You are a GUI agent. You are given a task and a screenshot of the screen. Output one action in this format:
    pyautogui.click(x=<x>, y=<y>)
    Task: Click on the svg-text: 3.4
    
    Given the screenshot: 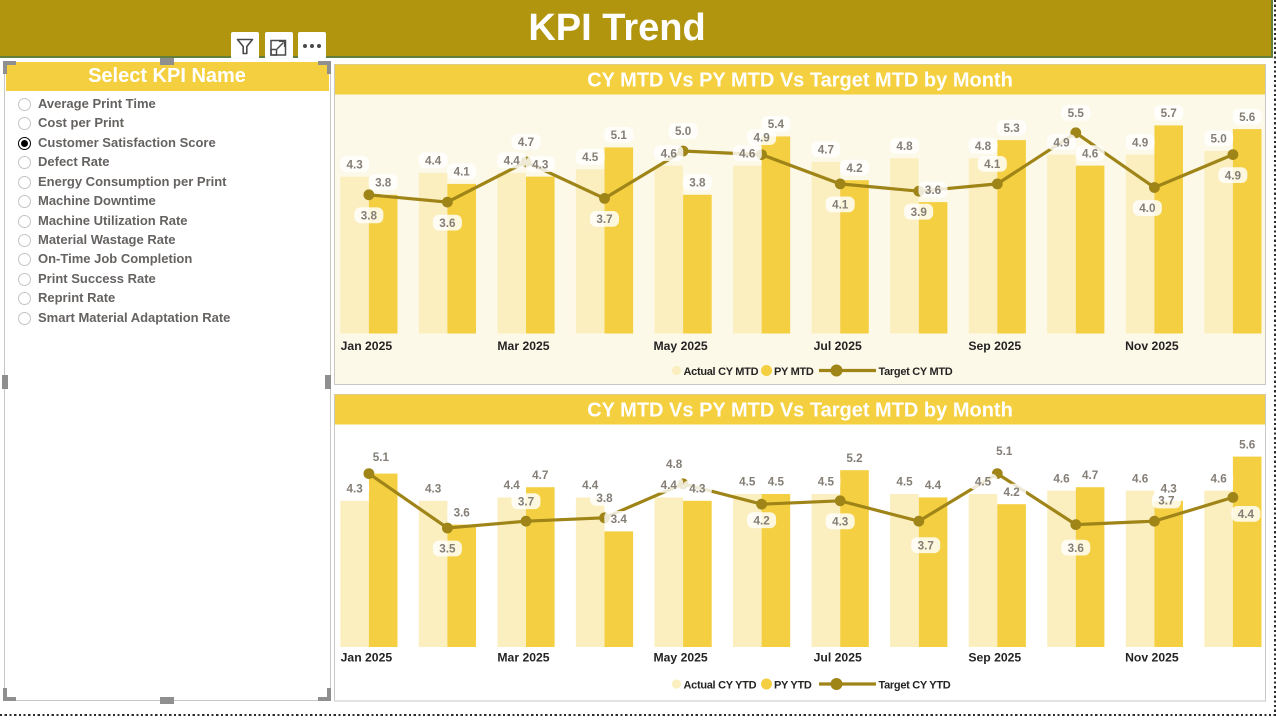 What is the action you would take?
    pyautogui.click(x=619, y=519)
    